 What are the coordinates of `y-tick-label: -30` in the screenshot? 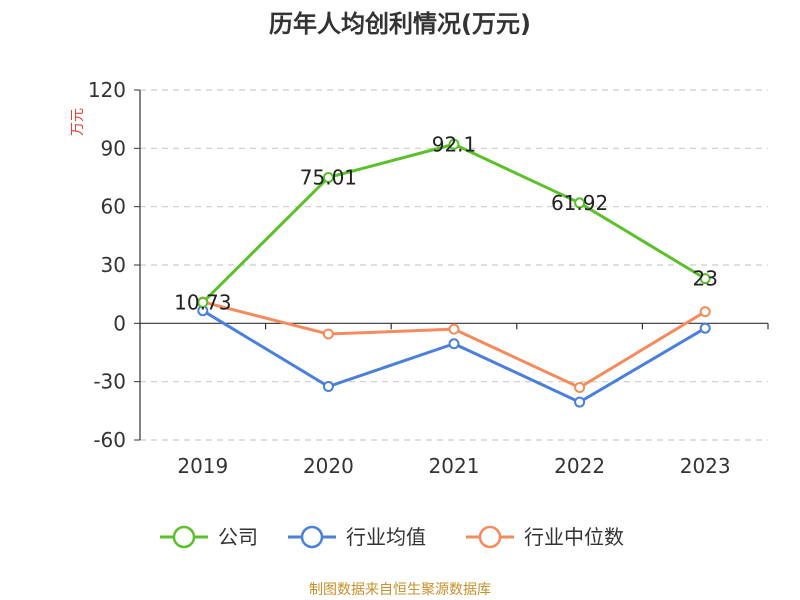 It's located at (109, 382).